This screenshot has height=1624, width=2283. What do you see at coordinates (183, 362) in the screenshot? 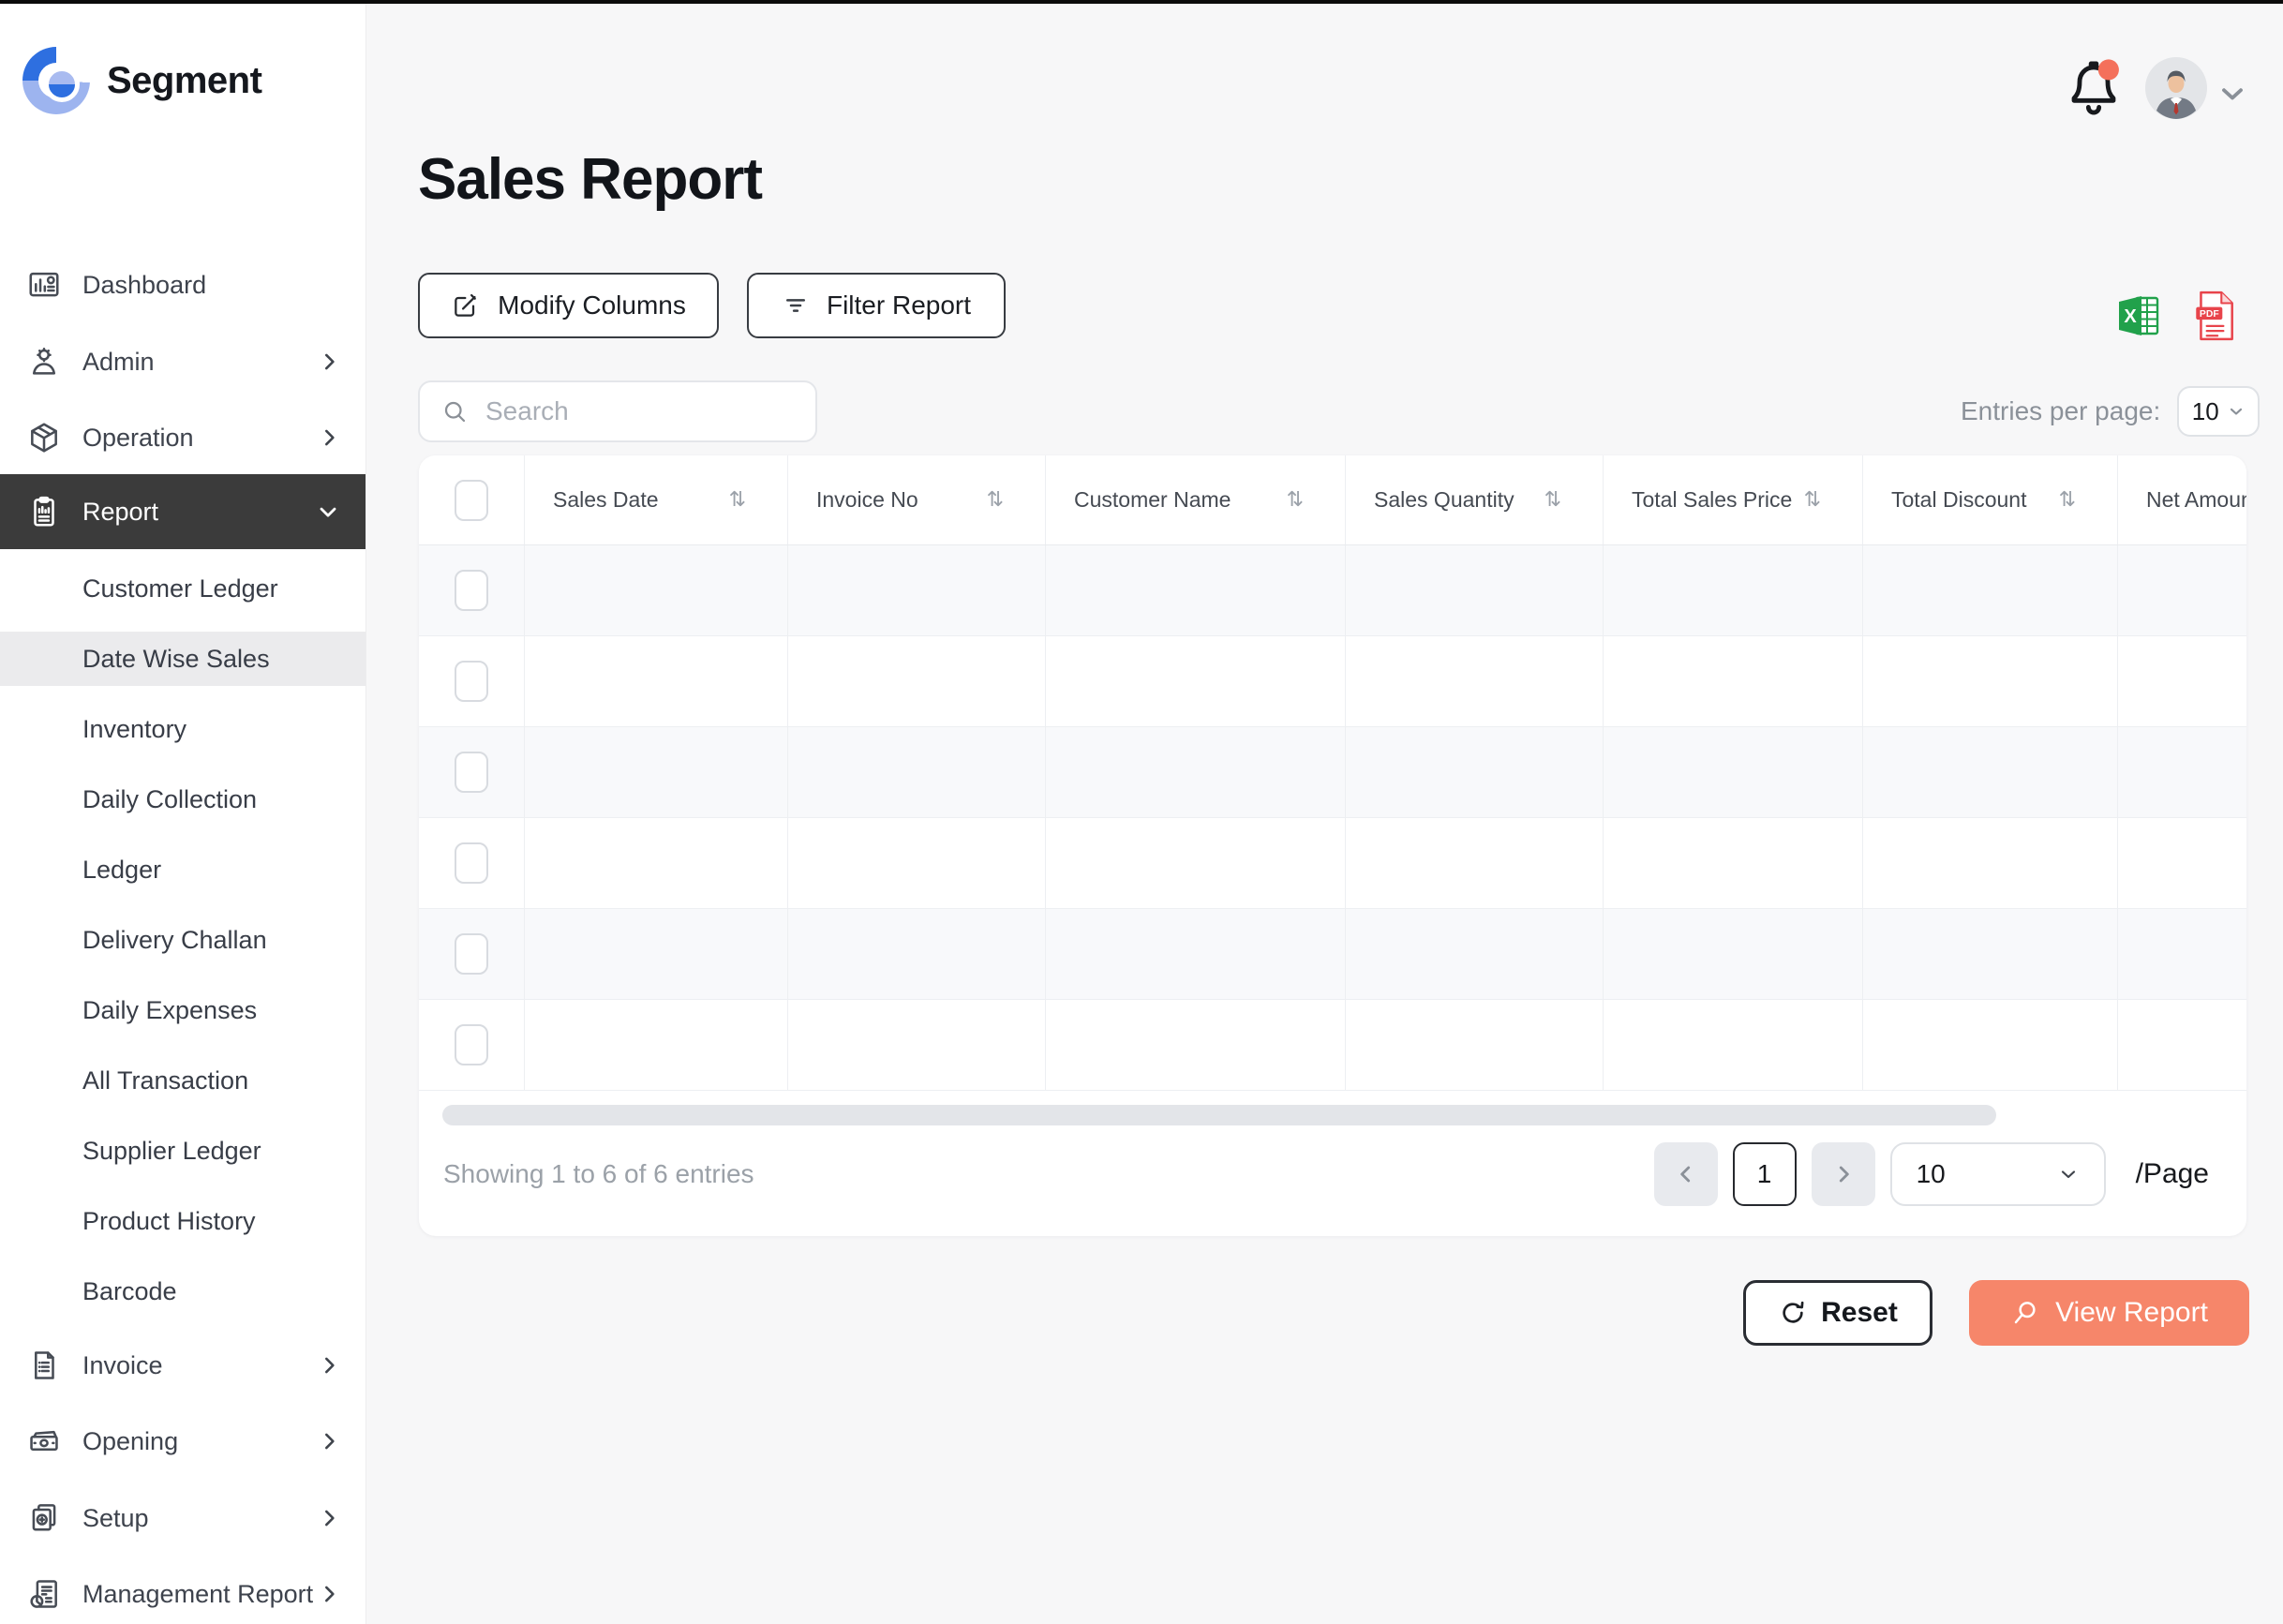
I see `sidebar-item-admin: Admin` at bounding box center [183, 362].